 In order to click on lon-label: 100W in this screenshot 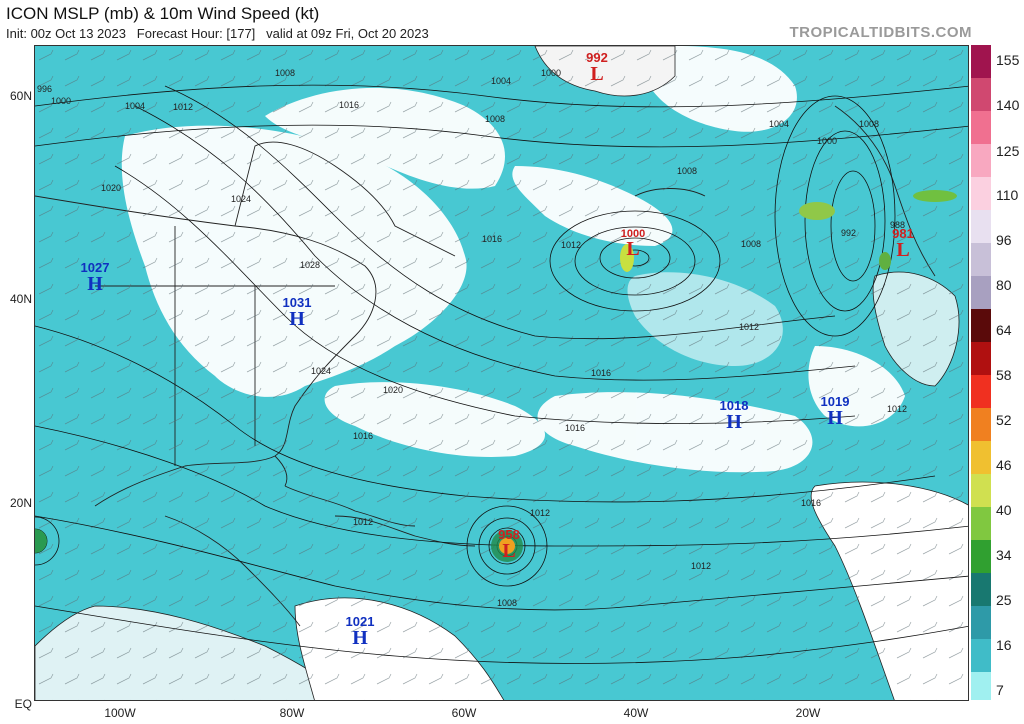, I will do `click(120, 713)`.